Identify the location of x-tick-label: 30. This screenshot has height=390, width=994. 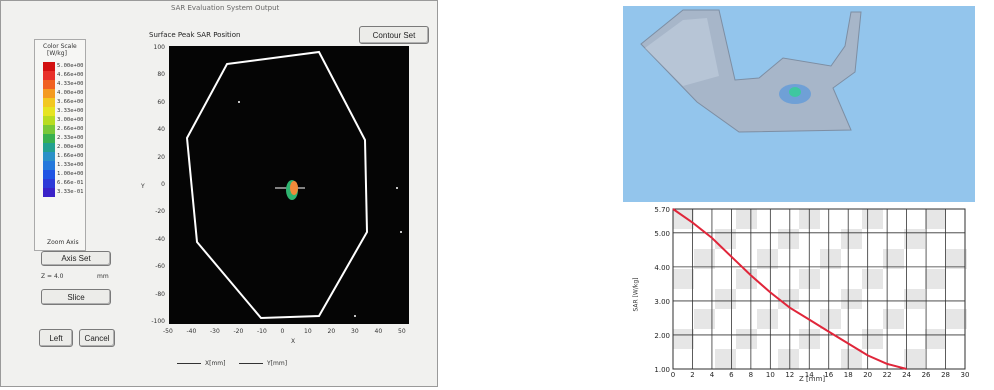
(355, 331).